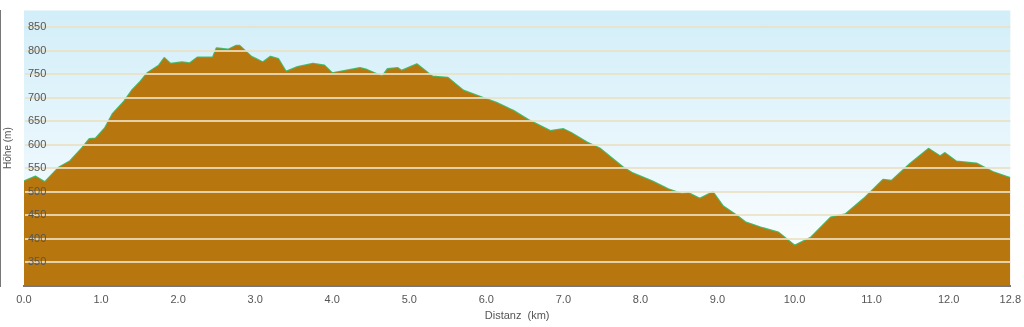 This screenshot has width=1024, height=327. Describe the element at coordinates (37, 143) in the screenshot. I see `y-tick-label: 600` at that location.